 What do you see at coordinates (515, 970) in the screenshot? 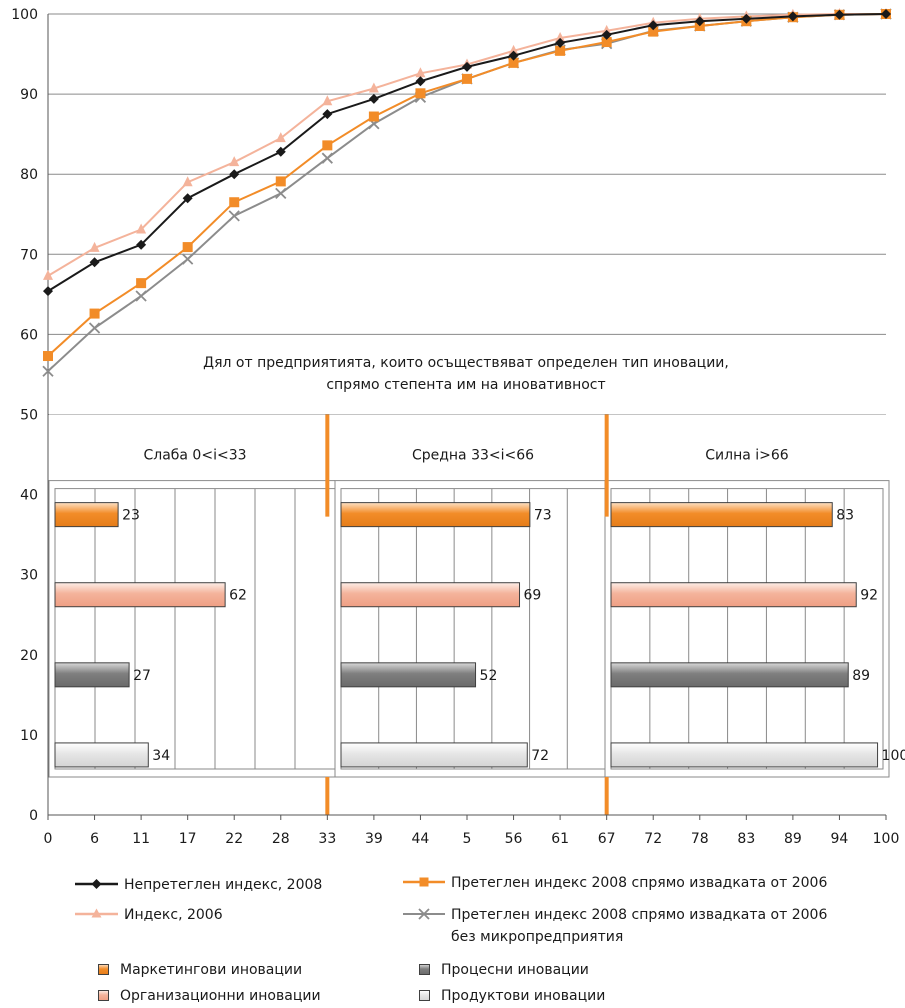
I see `legend-label-process: Процесни иновации` at bounding box center [515, 970].